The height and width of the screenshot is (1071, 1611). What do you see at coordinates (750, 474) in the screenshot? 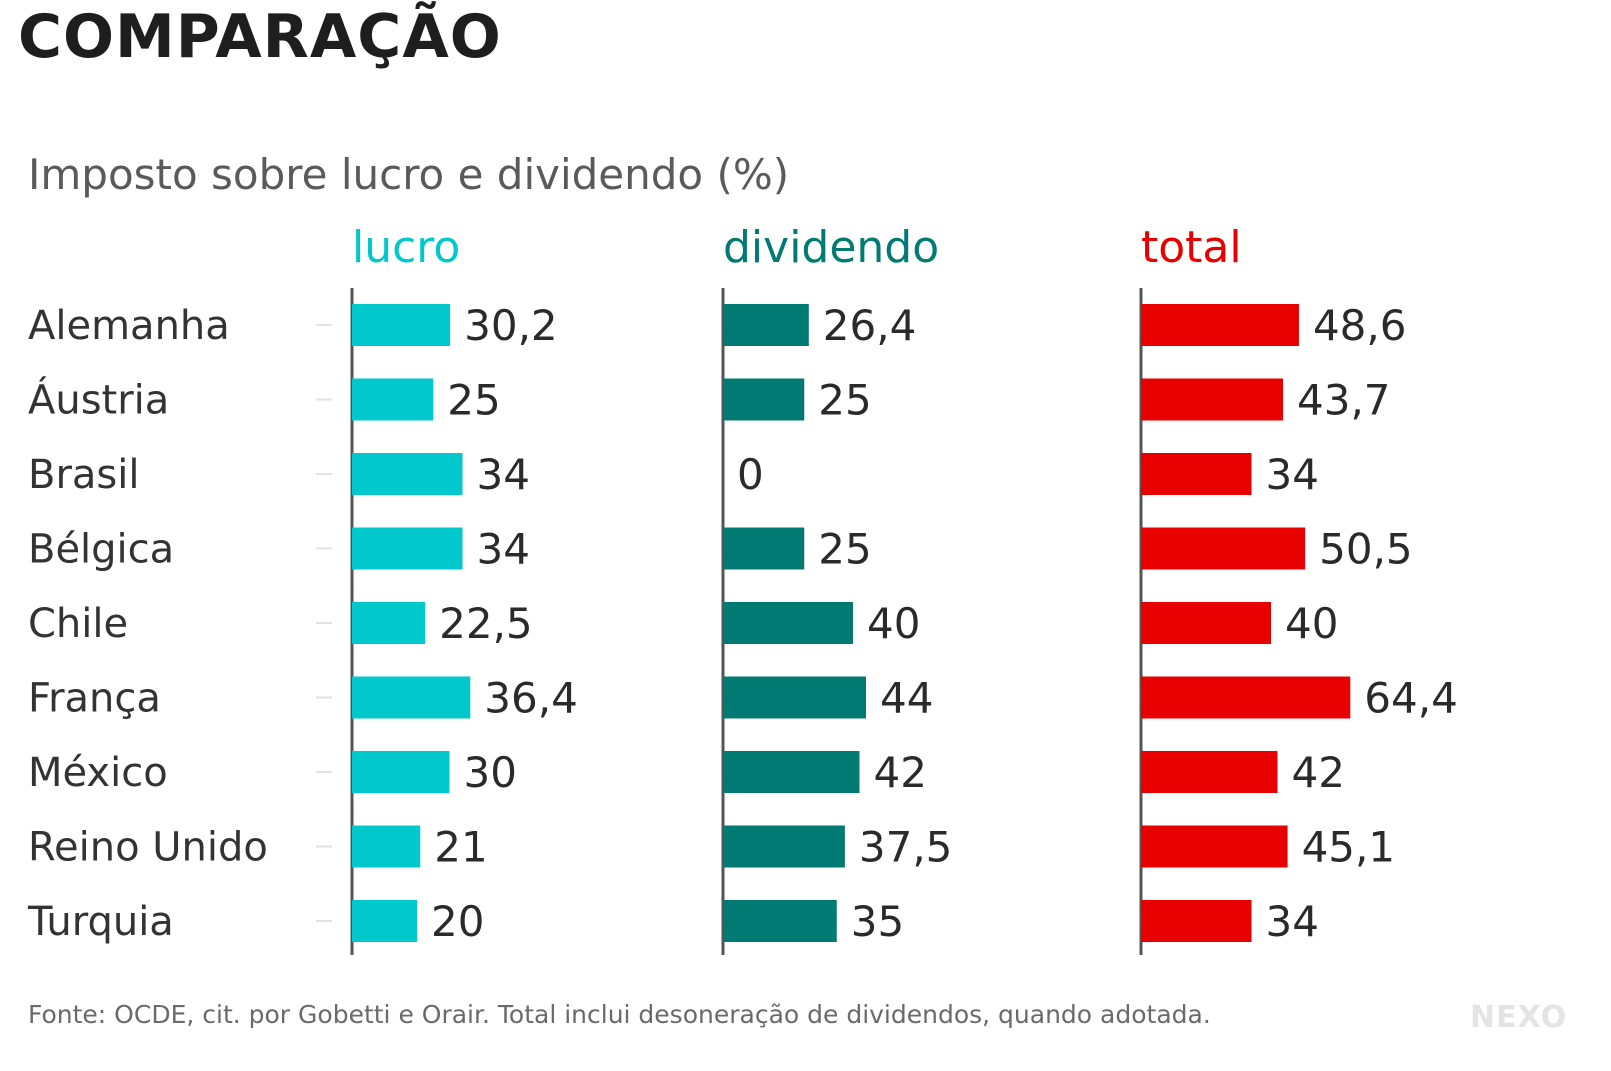
I see `data-label: 0` at bounding box center [750, 474].